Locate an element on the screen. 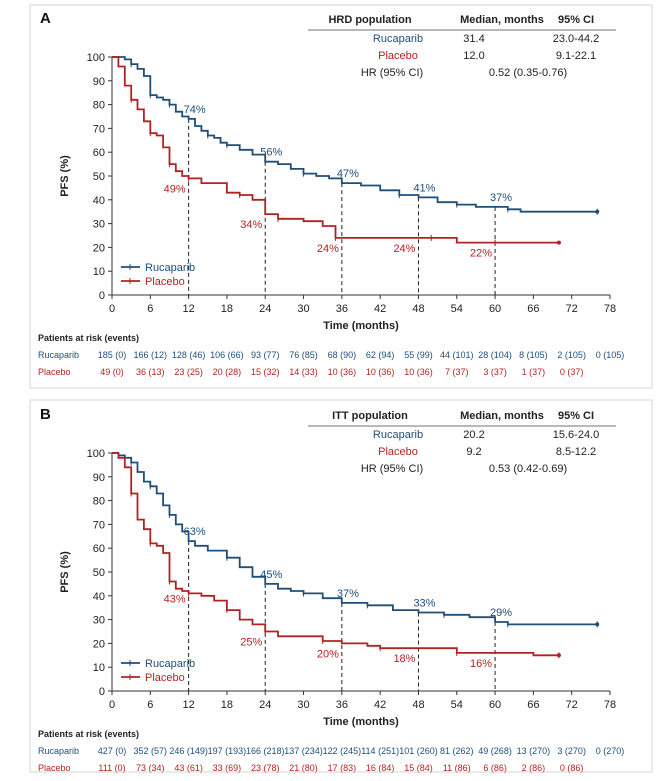 This screenshot has width=659, height=781. risk-value-rucaparib: 185 (0) is located at coordinates (112, 355).